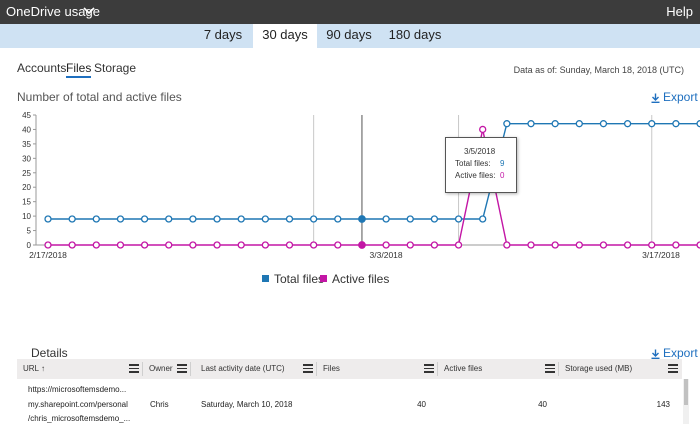 This screenshot has height=424, width=700. I want to click on tab-7-days: 7 days, so click(223, 34).